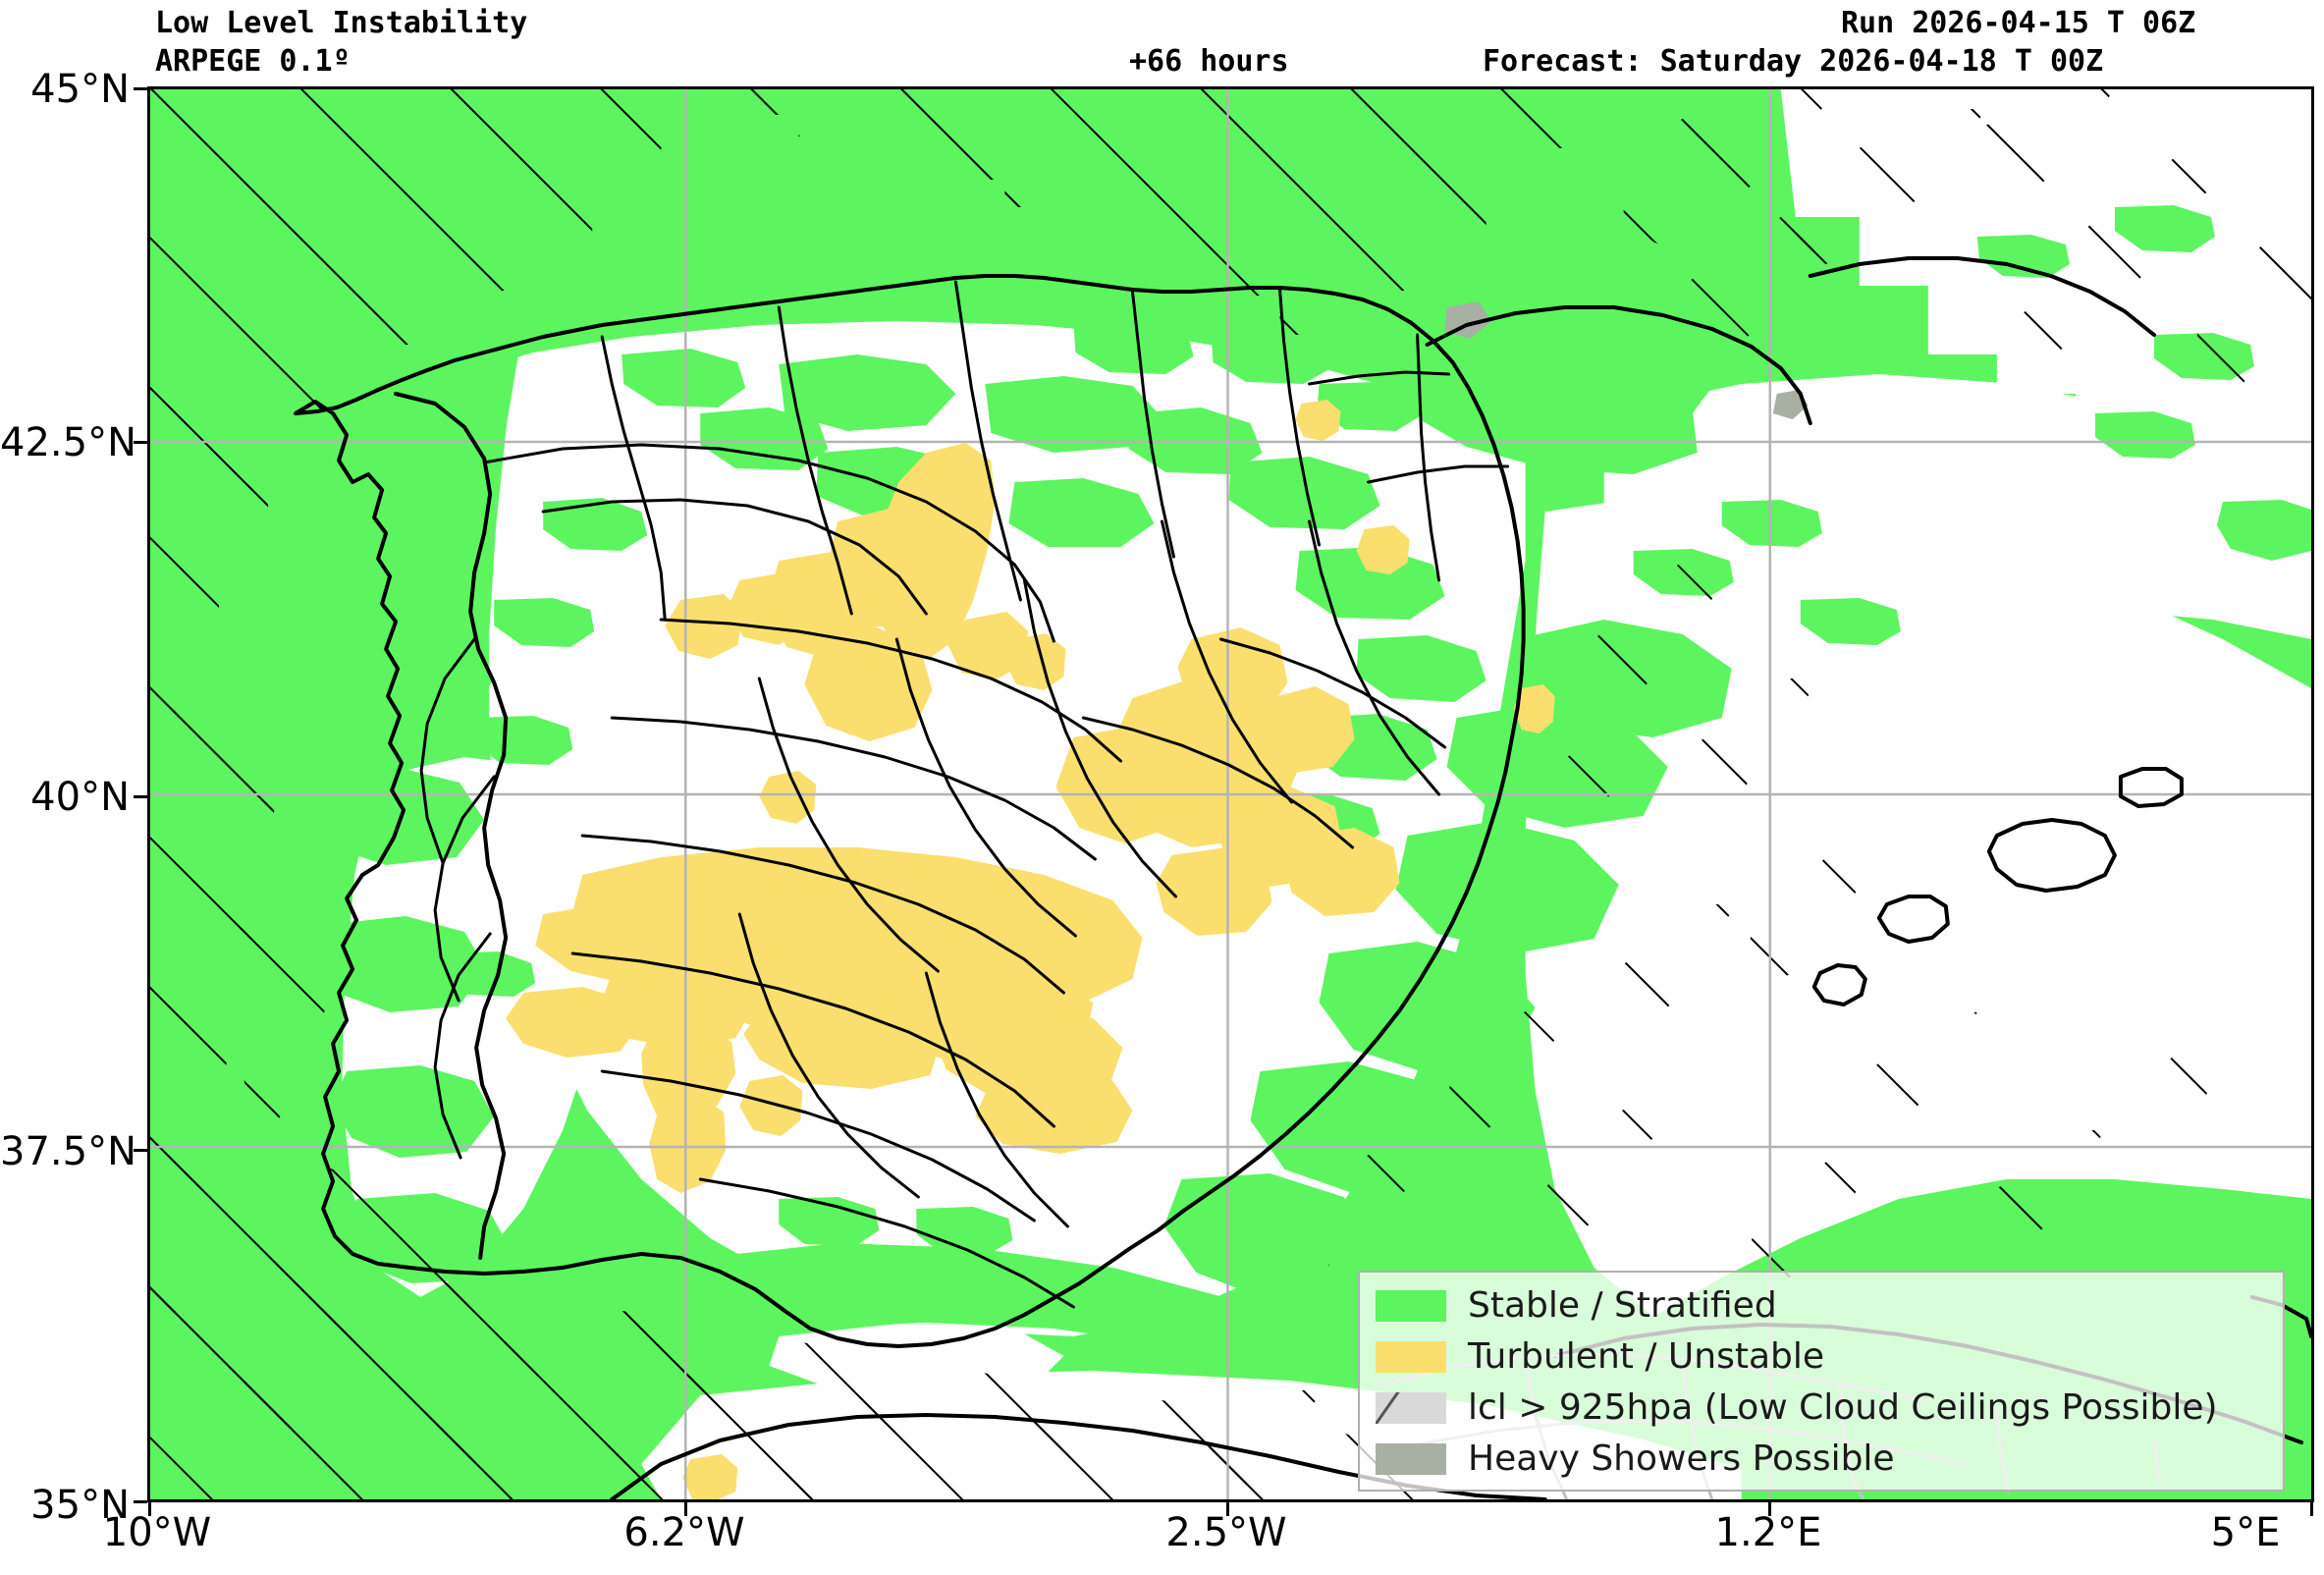 The height and width of the screenshot is (1575, 2324). What do you see at coordinates (253, 61) in the screenshot?
I see `model-label: ARPEGE 0.1º` at bounding box center [253, 61].